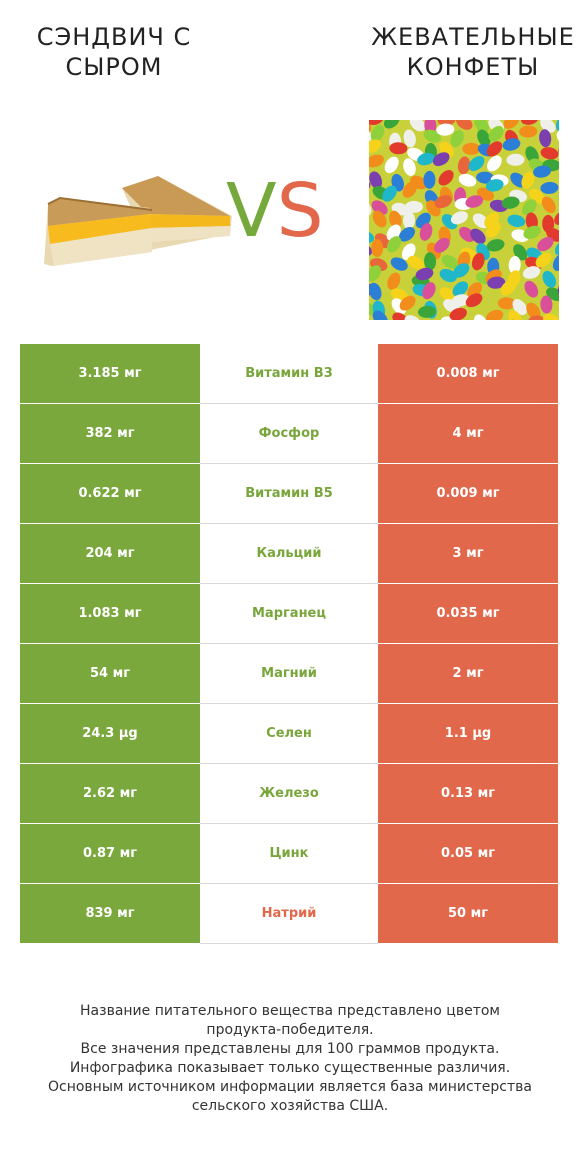 The image size is (580, 1174). I want to click on table-row: 0.622 мг Витамин B5 0.009 мг, so click(289, 494).